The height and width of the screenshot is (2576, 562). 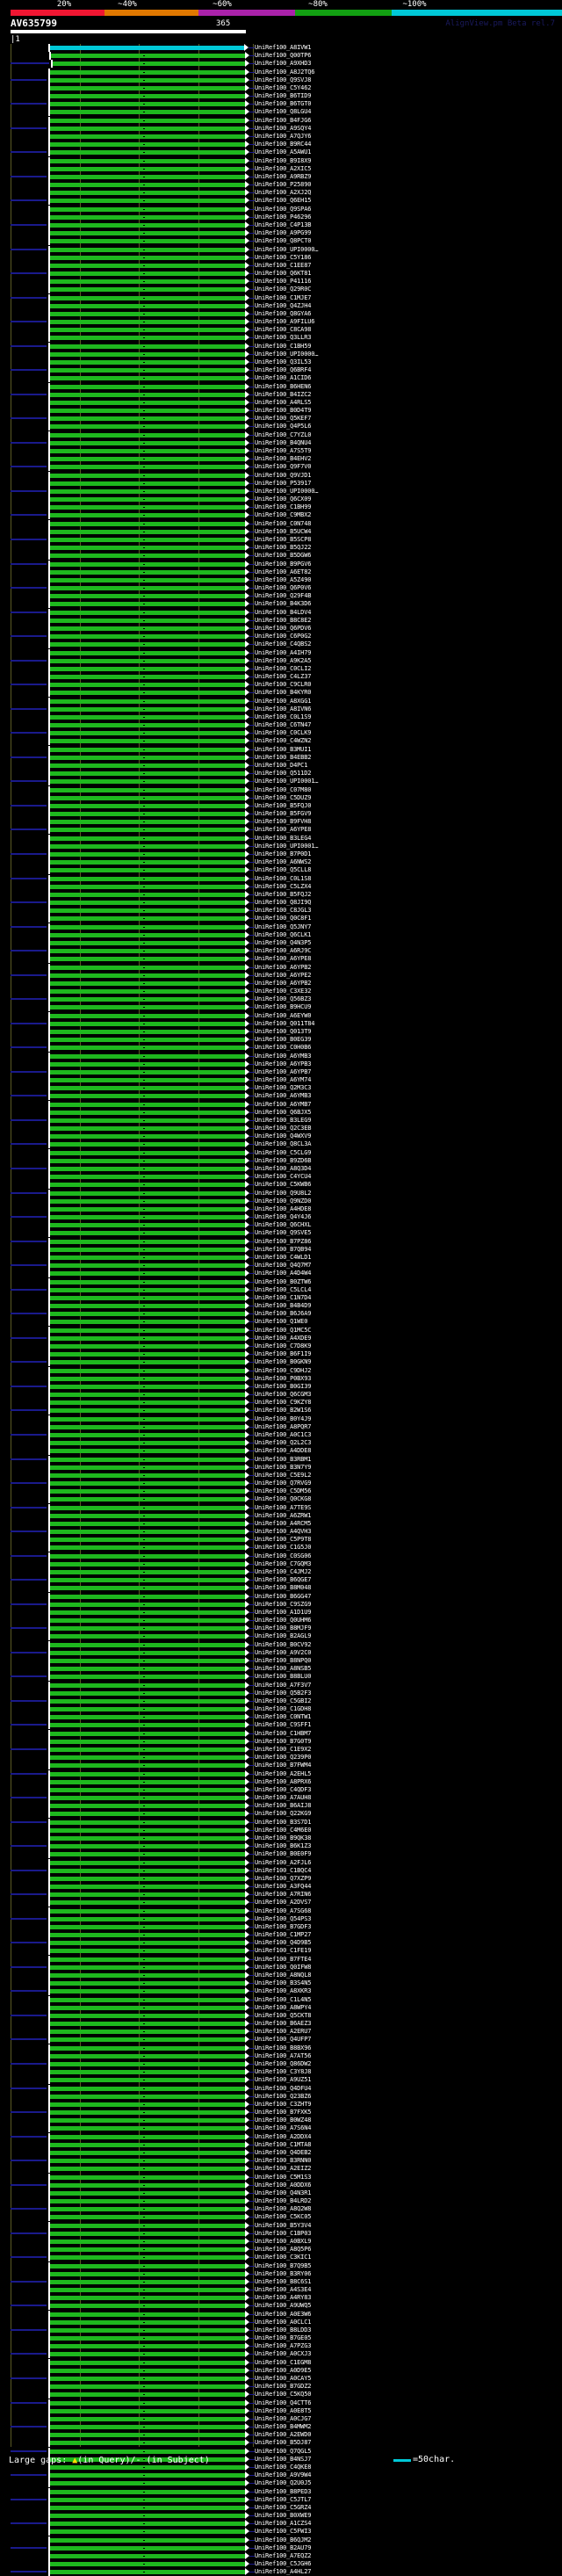 What do you see at coordinates (281, 2427) in the screenshot?
I see `alignment-row: UniRef100_B4MWM2` at bounding box center [281, 2427].